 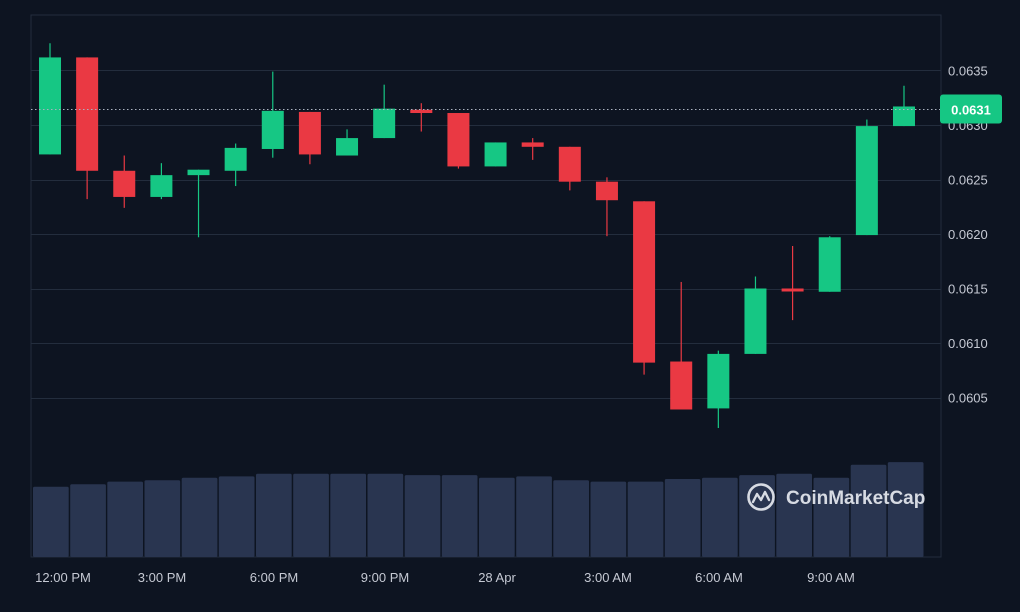 I want to click on y-tick-label: 0.0605, so click(x=968, y=398).